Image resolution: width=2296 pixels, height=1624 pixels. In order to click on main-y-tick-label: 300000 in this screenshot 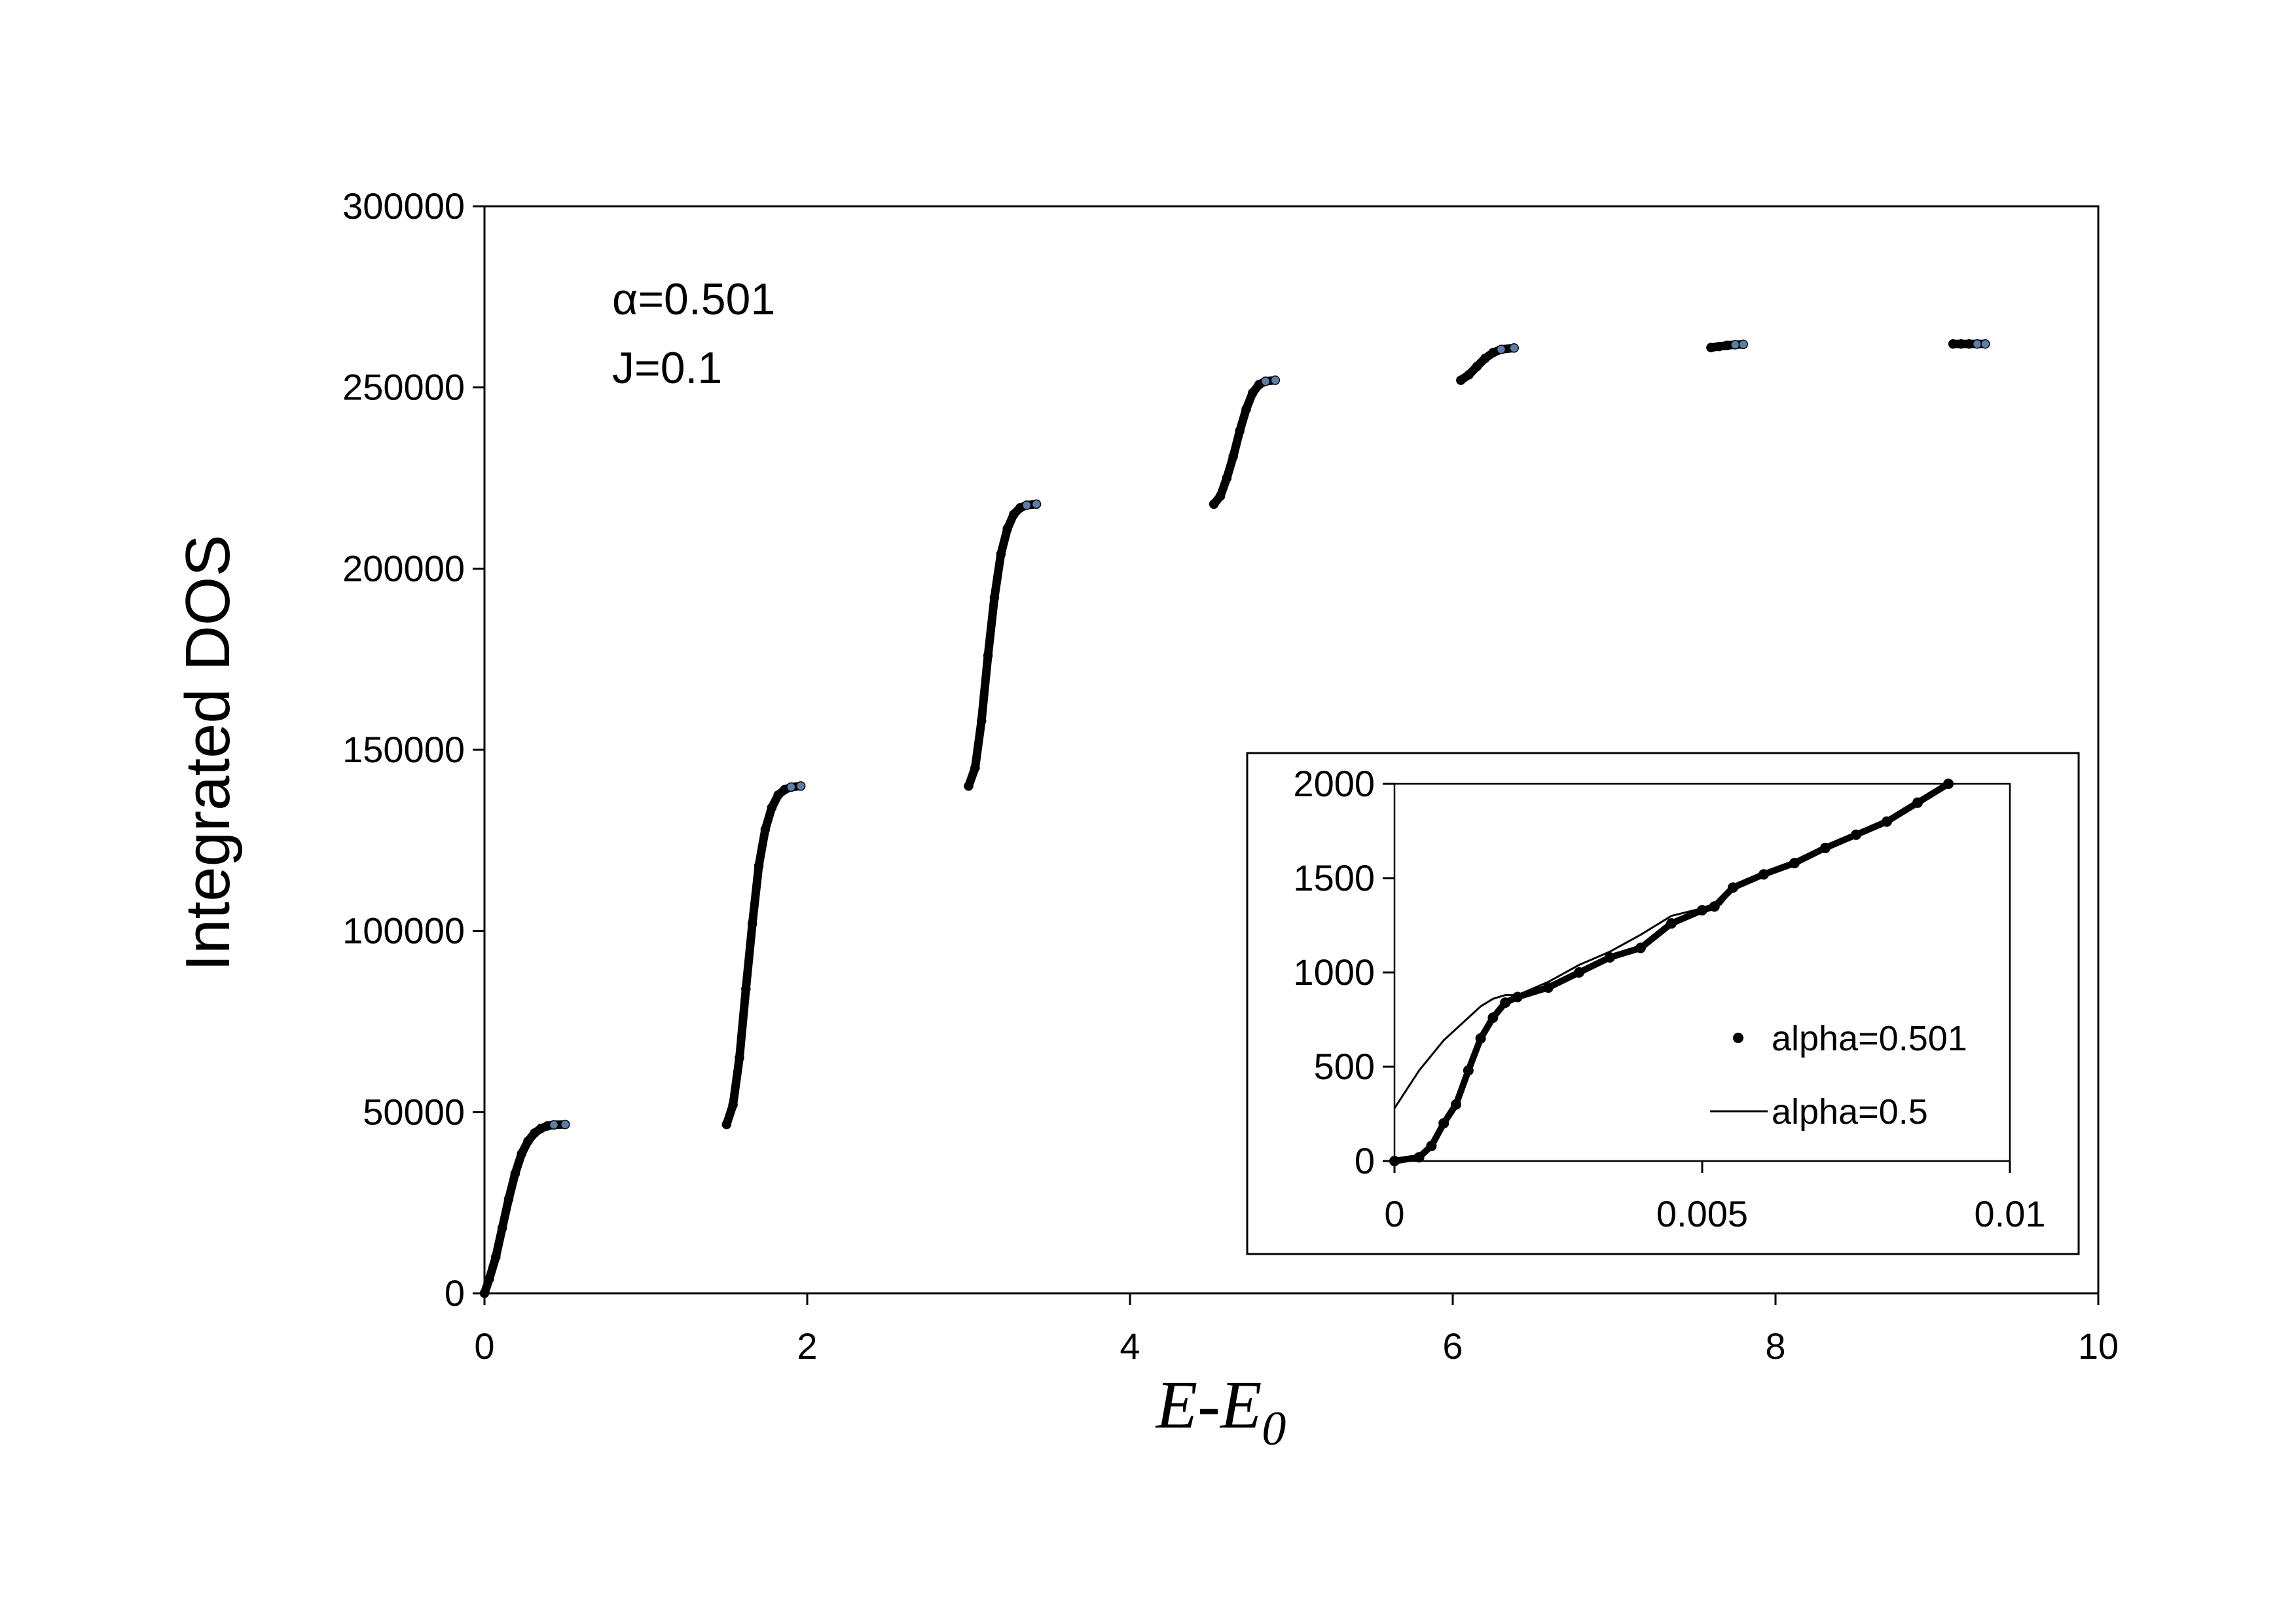, I will do `click(403, 206)`.